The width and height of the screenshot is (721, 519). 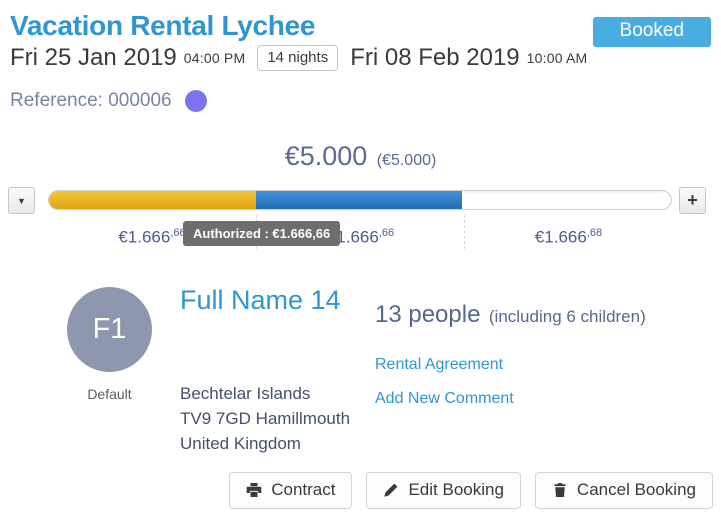 I want to click on nights-badge: 14 nights, so click(x=298, y=58).